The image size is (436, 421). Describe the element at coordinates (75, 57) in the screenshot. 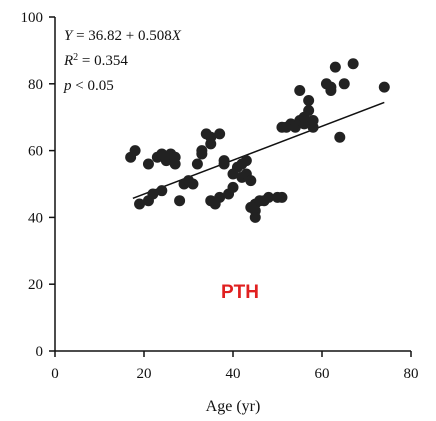

I see `r-squared-superscript: 2` at that location.